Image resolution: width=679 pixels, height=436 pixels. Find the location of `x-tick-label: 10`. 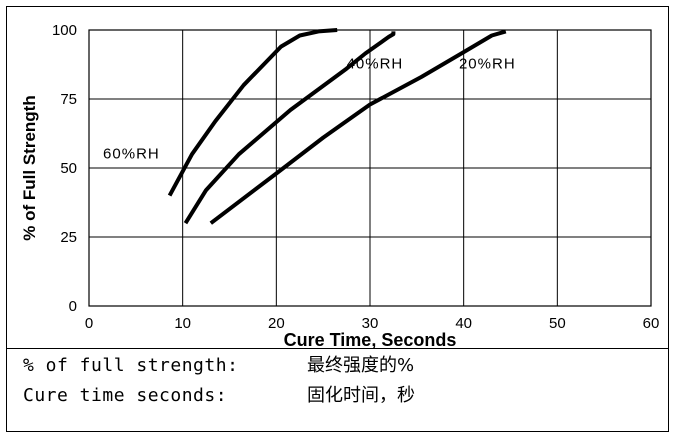

x-tick-label: 10 is located at coordinates (182, 323).